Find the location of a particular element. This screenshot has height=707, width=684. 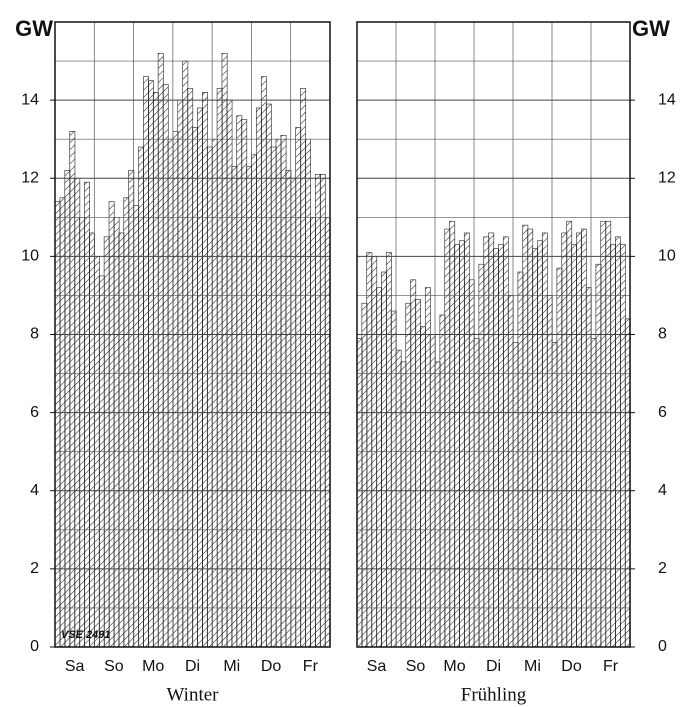

annotation: VSE 2491 is located at coordinates (86, 635).